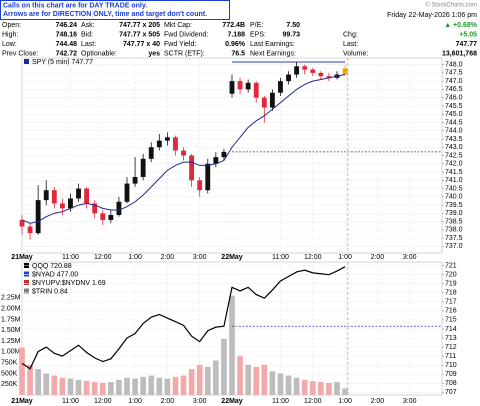 The height and width of the screenshot is (406, 480). Describe the element at coordinates (454, 139) in the screenshot. I see `y-tick-label: 743.5` at that location.